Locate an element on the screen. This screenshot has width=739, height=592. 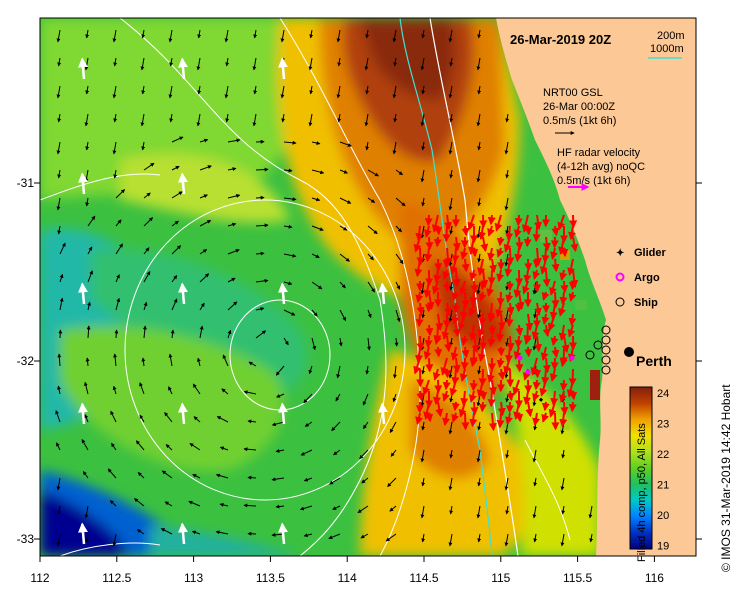
x-tick-label: 112.5 is located at coordinates (116, 578).